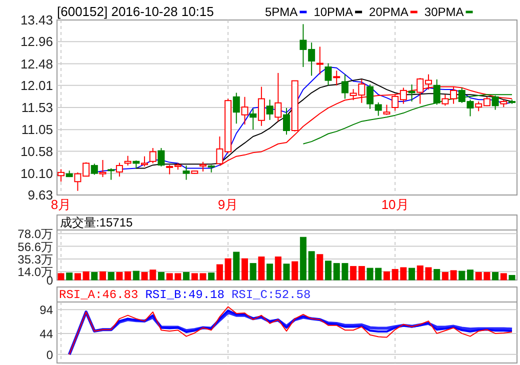 The image size is (520, 365). What do you see at coordinates (98, 295) in the screenshot?
I see `series-label: RSI_A:46.83` at bounding box center [98, 295].